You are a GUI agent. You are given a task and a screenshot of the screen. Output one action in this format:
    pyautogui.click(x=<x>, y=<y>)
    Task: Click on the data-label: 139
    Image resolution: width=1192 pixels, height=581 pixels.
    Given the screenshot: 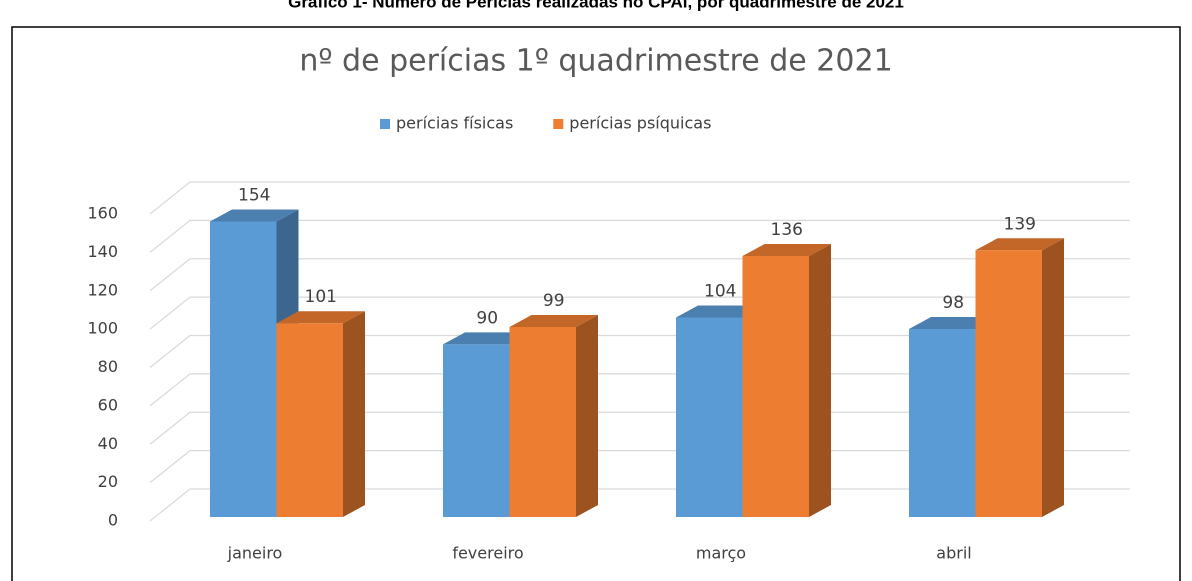 What is the action you would take?
    pyautogui.click(x=1020, y=224)
    